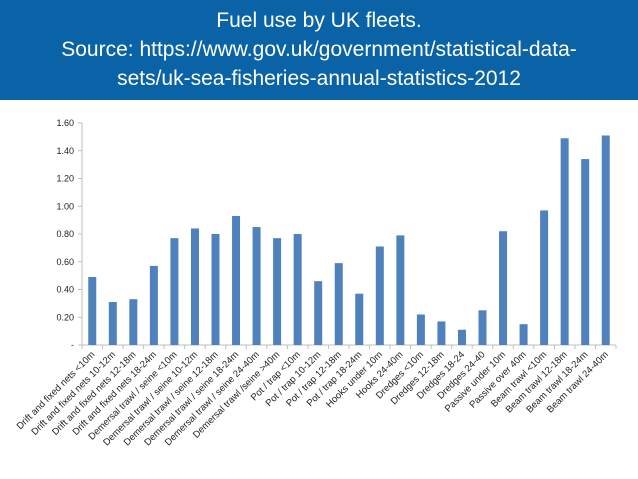  Describe the element at coordinates (65, 179) in the screenshot. I see `y-tick-label: 1.20` at that location.